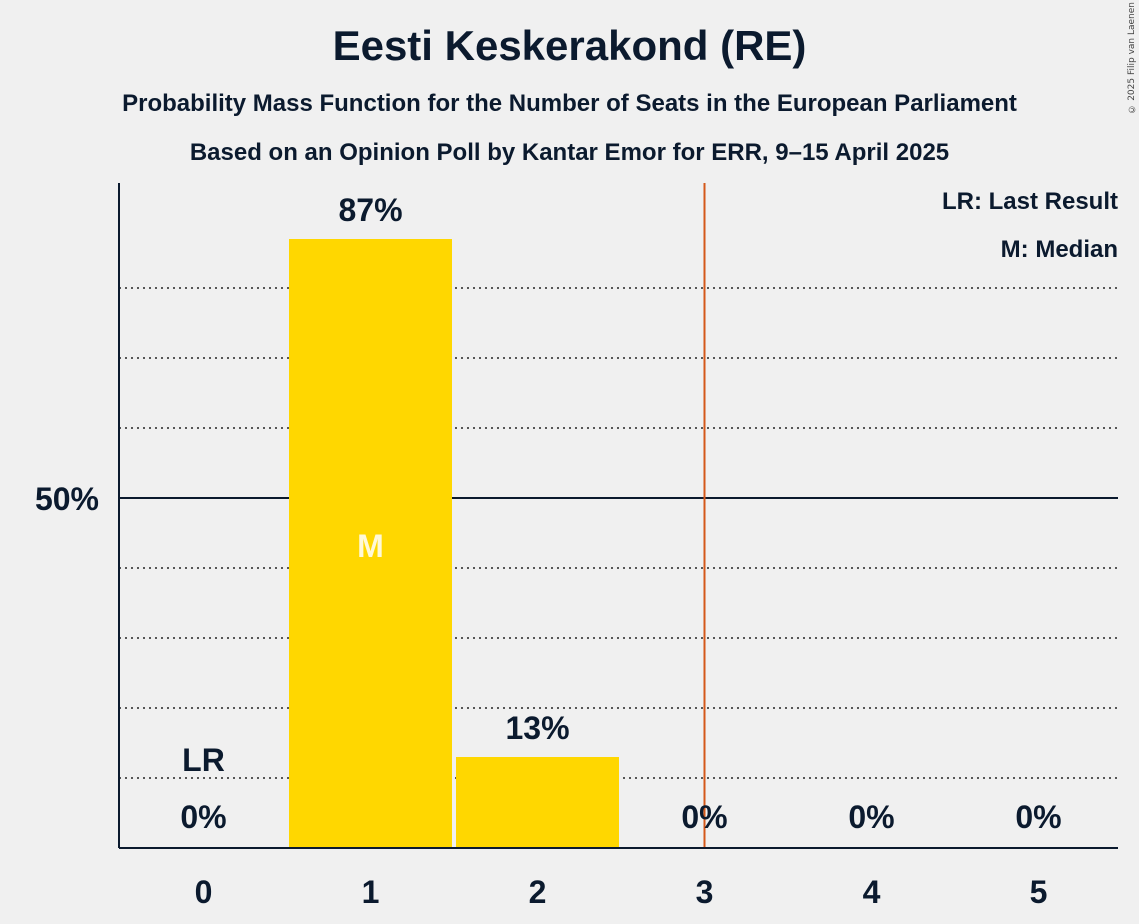  Describe the element at coordinates (1039, 892) in the screenshot. I see `x-tick-label-5: 5` at that location.